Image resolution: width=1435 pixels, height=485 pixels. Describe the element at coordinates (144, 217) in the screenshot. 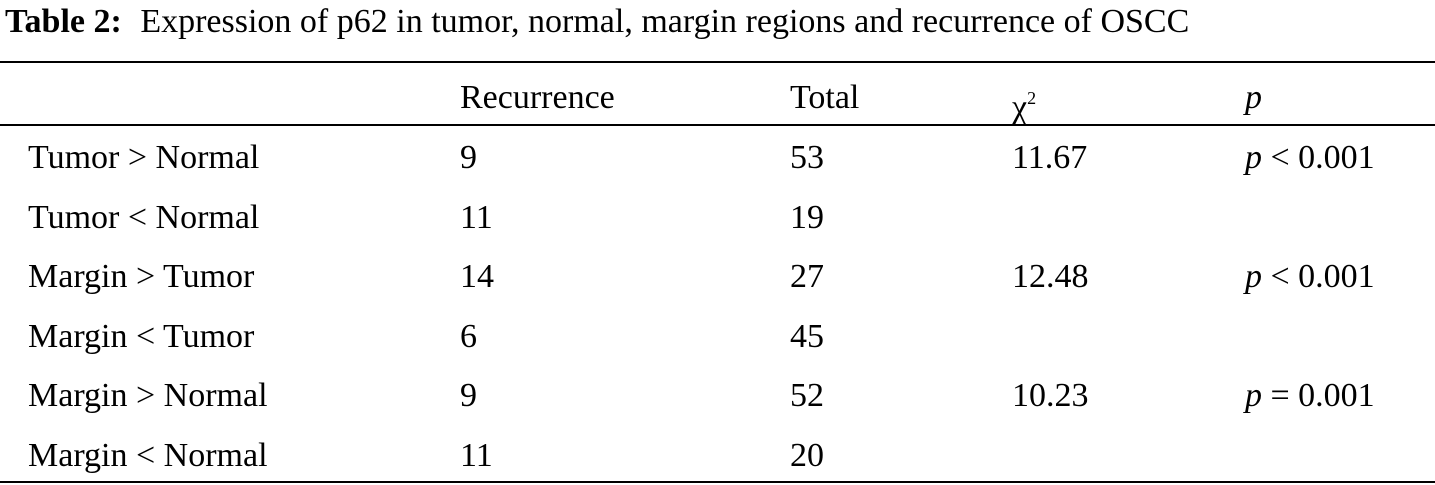

I see `label-cell: Tumor < Normal` at that location.